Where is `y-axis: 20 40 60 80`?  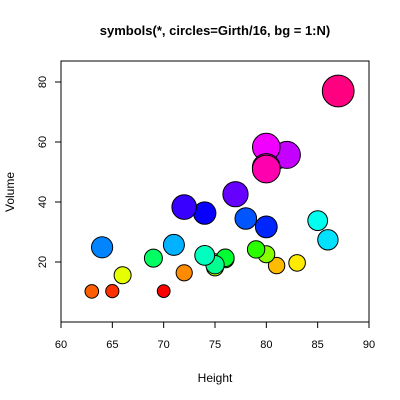 y-axis: 20 40 60 80 is located at coordinates (49, 172).